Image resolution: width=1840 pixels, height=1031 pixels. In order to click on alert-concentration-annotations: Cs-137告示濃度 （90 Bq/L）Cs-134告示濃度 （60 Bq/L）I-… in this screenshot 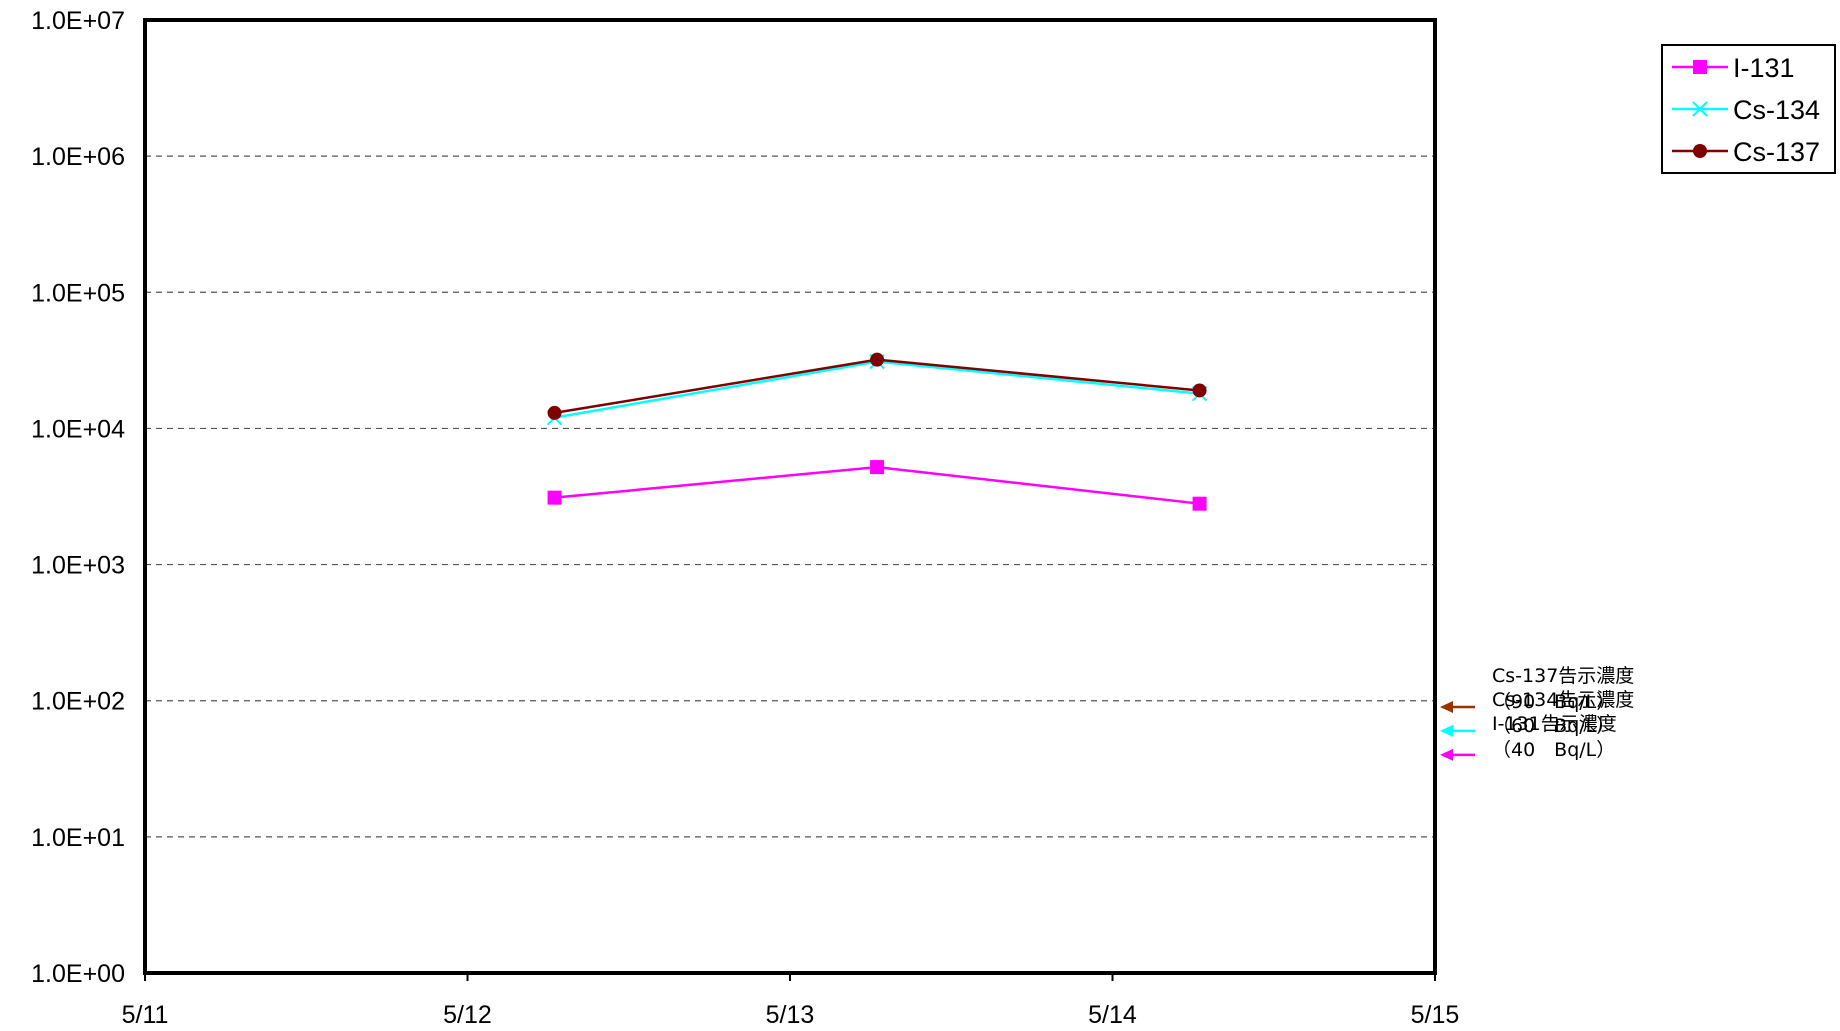, I will do `click(1537, 713)`.